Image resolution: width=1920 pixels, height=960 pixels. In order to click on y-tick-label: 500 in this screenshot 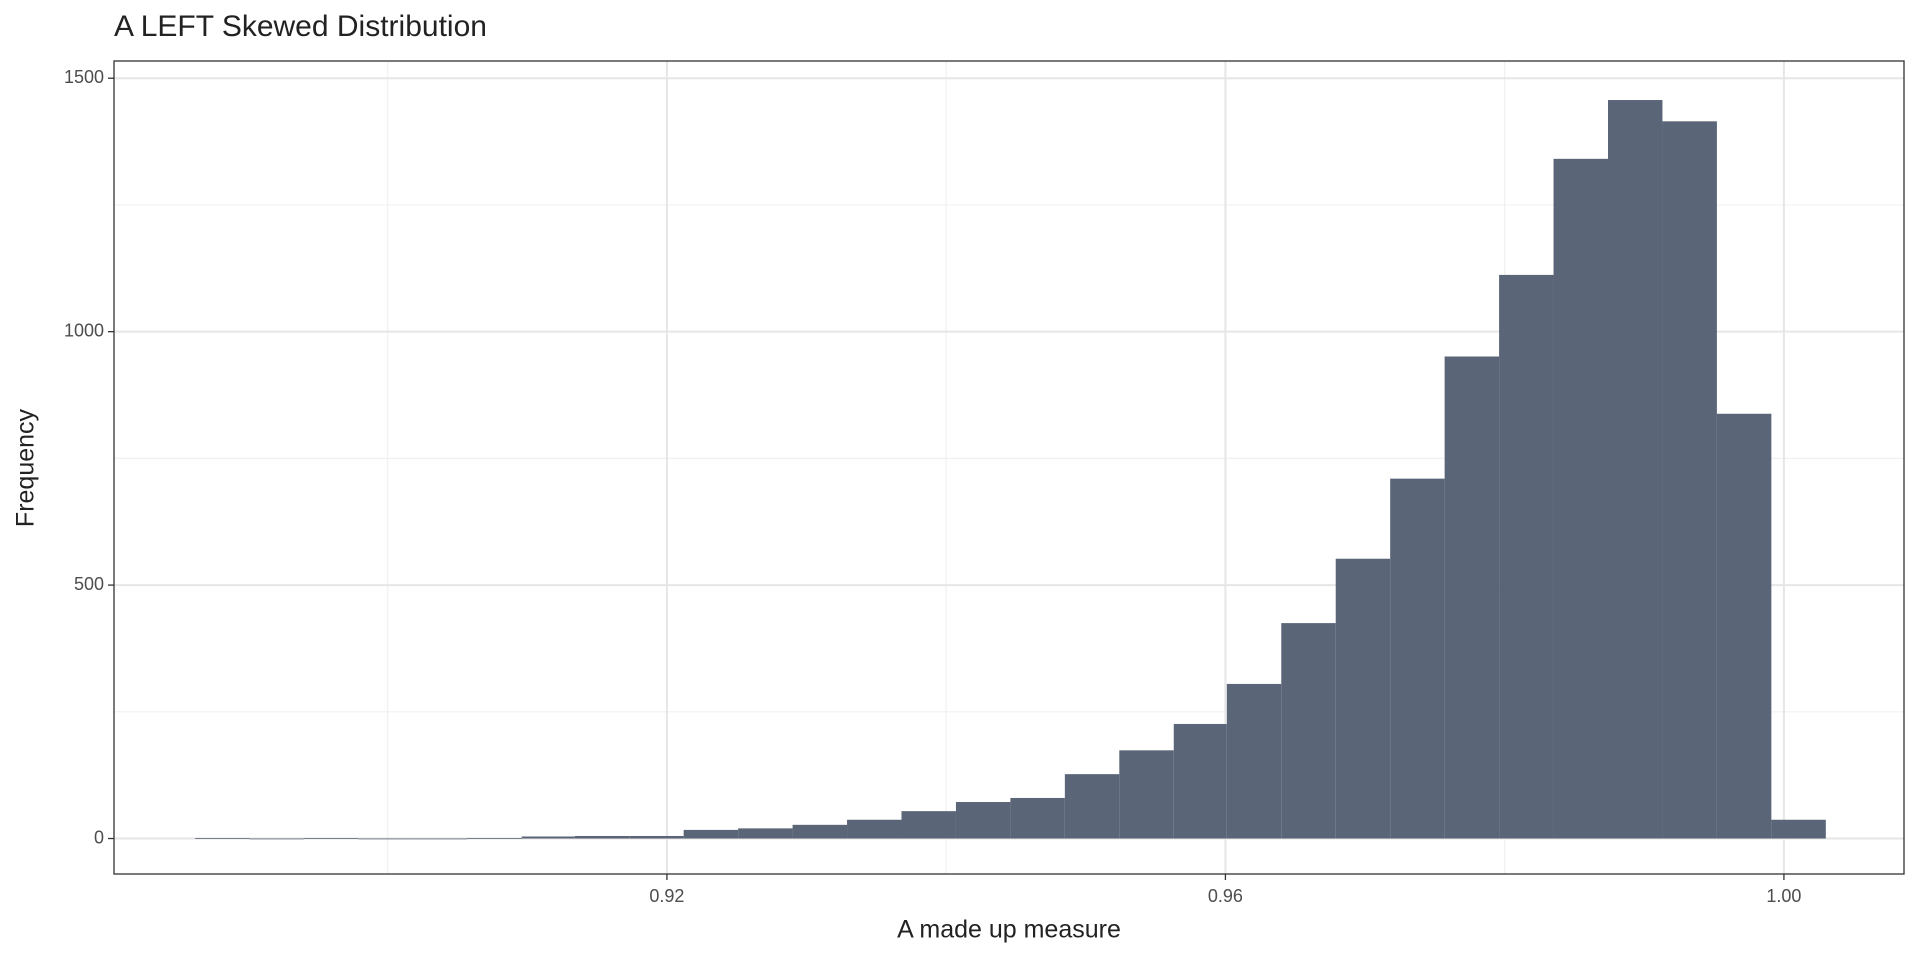, I will do `click(89, 584)`.